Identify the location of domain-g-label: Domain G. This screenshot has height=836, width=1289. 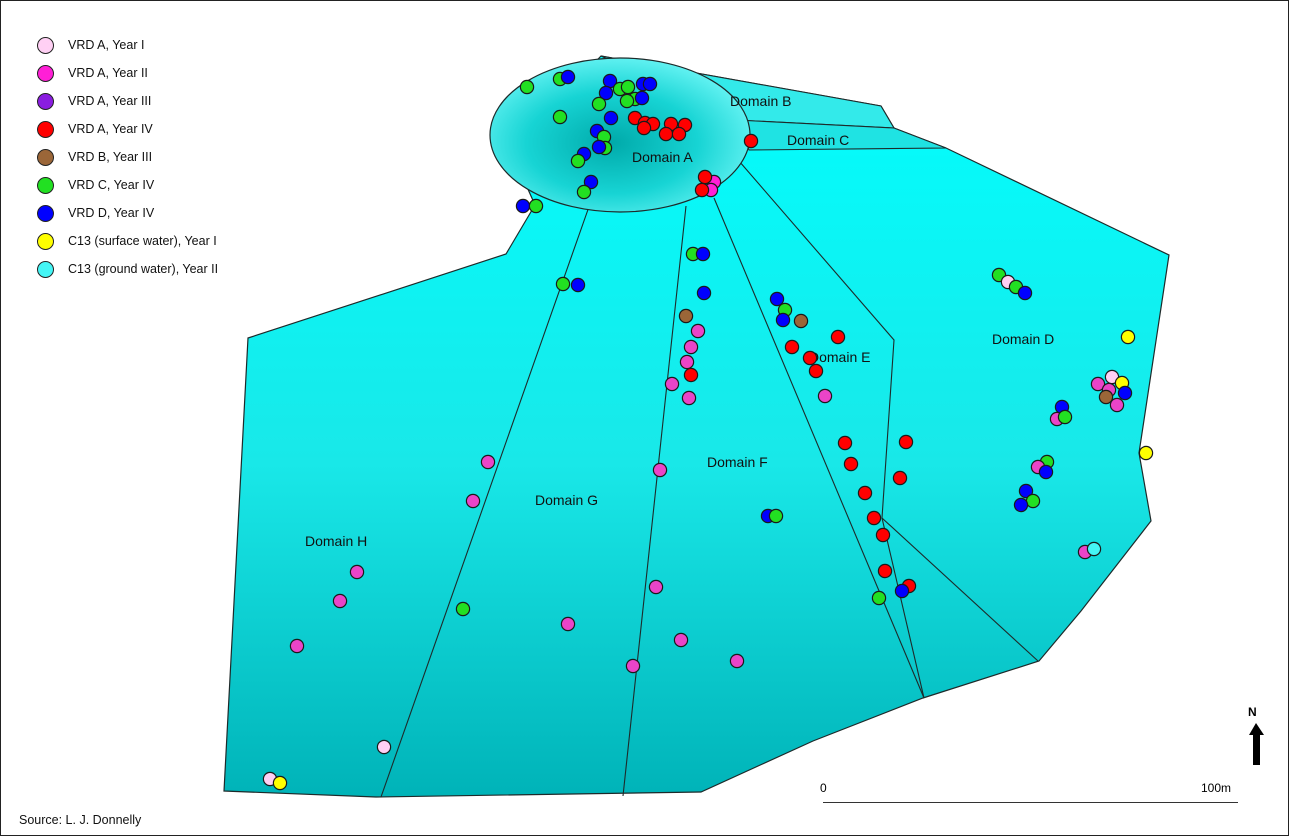
(566, 500).